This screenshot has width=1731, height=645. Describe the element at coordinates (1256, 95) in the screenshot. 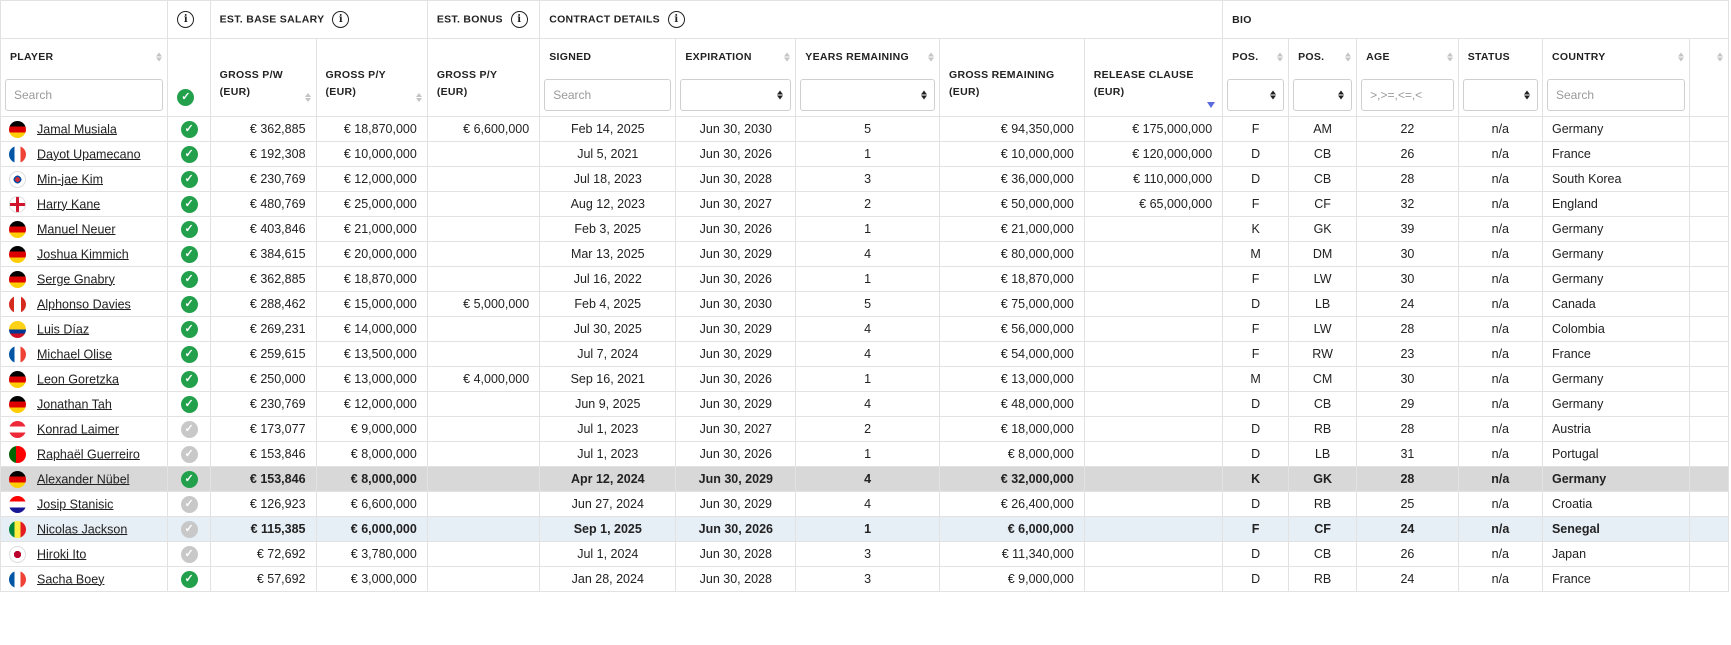

I see `pos1-select` at that location.